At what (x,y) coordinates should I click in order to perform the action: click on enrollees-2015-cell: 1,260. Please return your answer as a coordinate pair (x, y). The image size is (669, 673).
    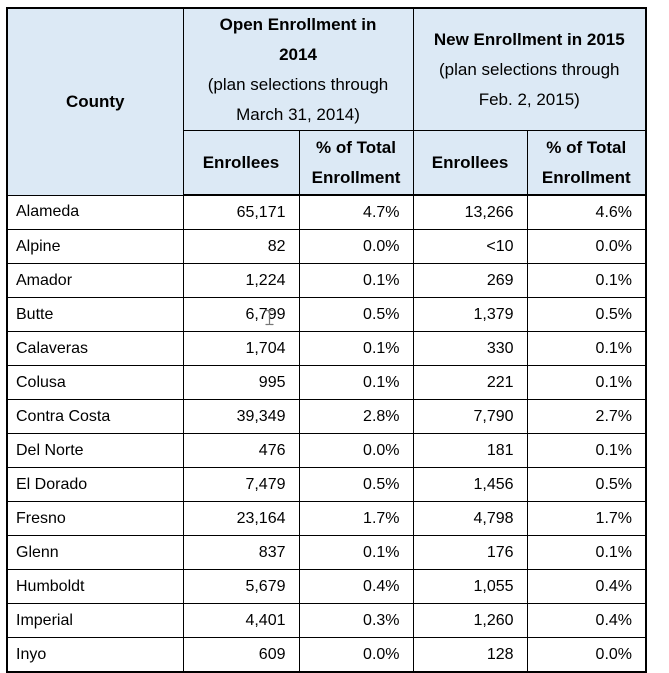
    Looking at the image, I should click on (470, 620).